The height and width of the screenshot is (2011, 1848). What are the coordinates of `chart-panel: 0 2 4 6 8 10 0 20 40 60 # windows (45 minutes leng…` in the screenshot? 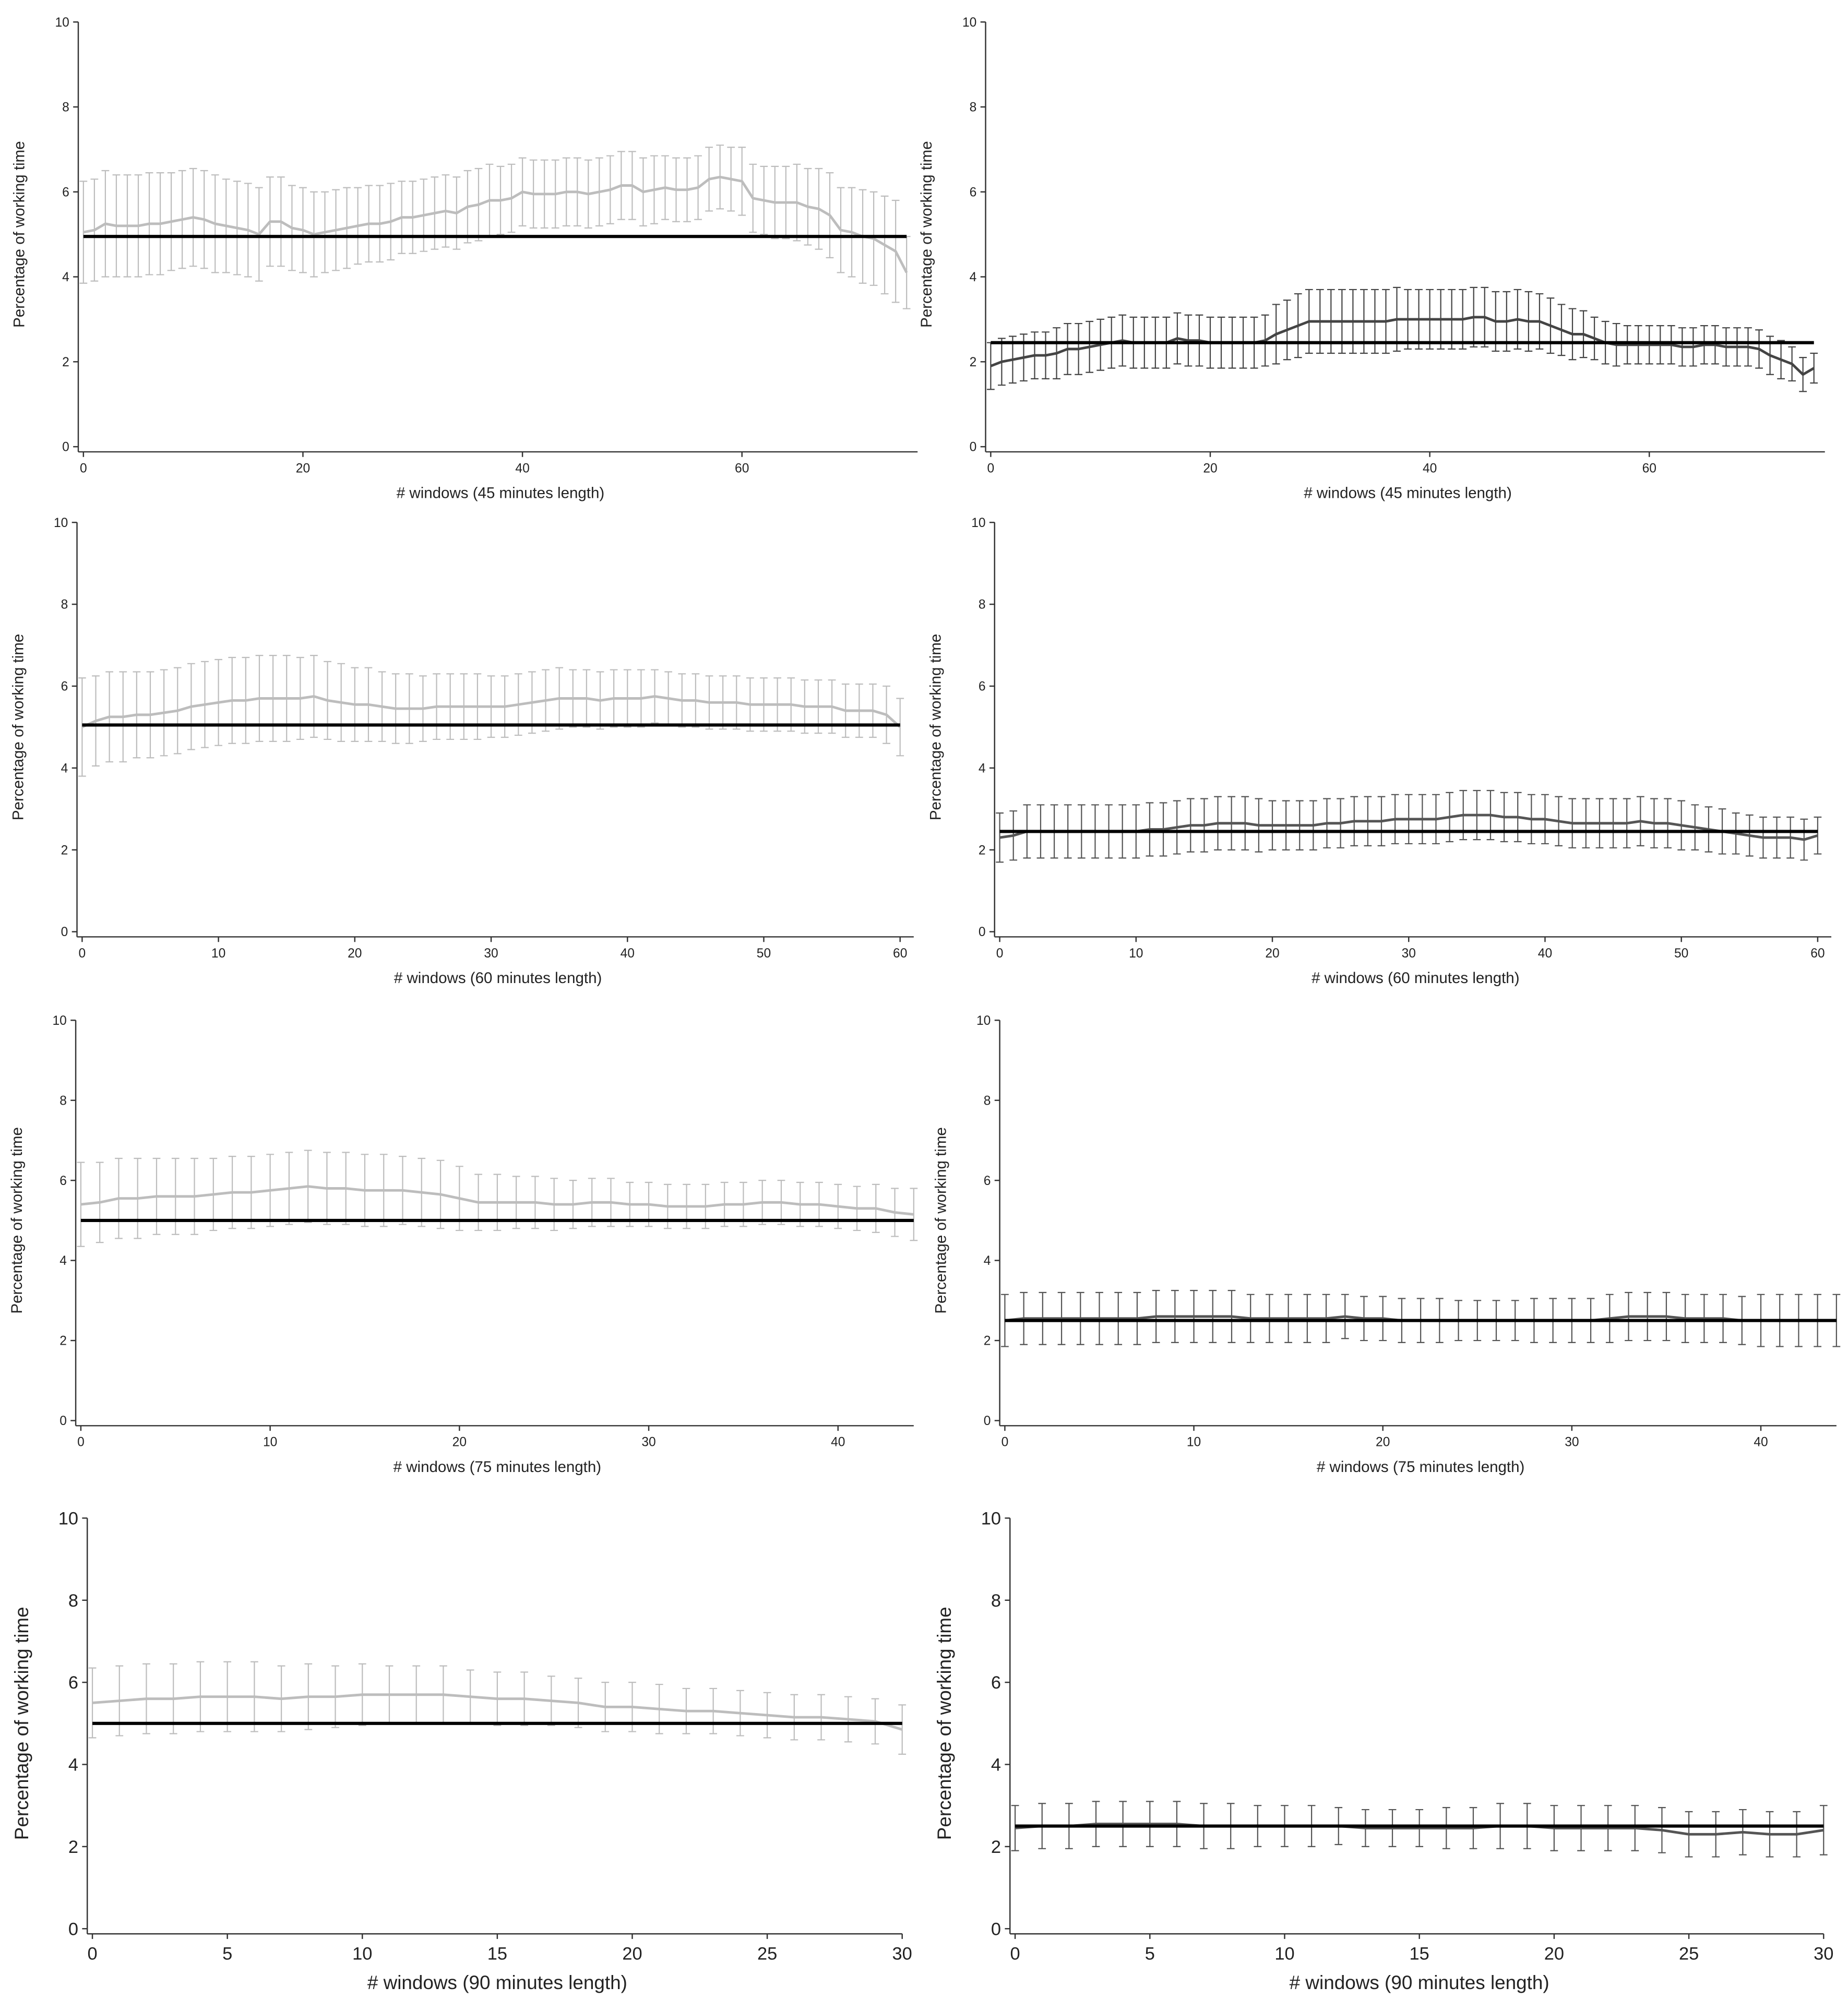 It's located at (1371, 258).